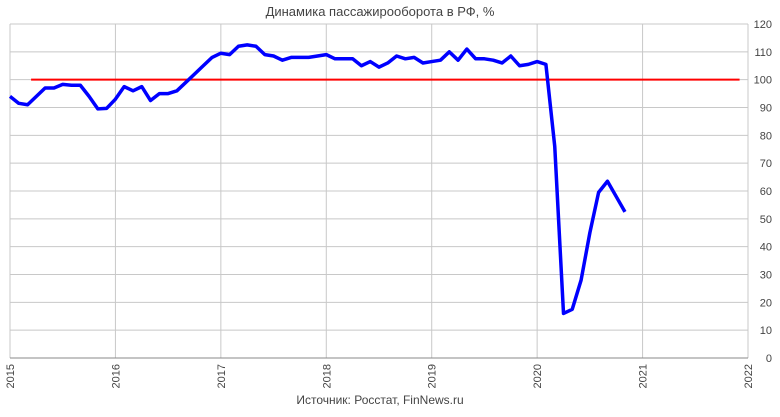 The image size is (780, 417). Describe the element at coordinates (766, 164) in the screenshot. I see `y-tick-label: 70` at that location.